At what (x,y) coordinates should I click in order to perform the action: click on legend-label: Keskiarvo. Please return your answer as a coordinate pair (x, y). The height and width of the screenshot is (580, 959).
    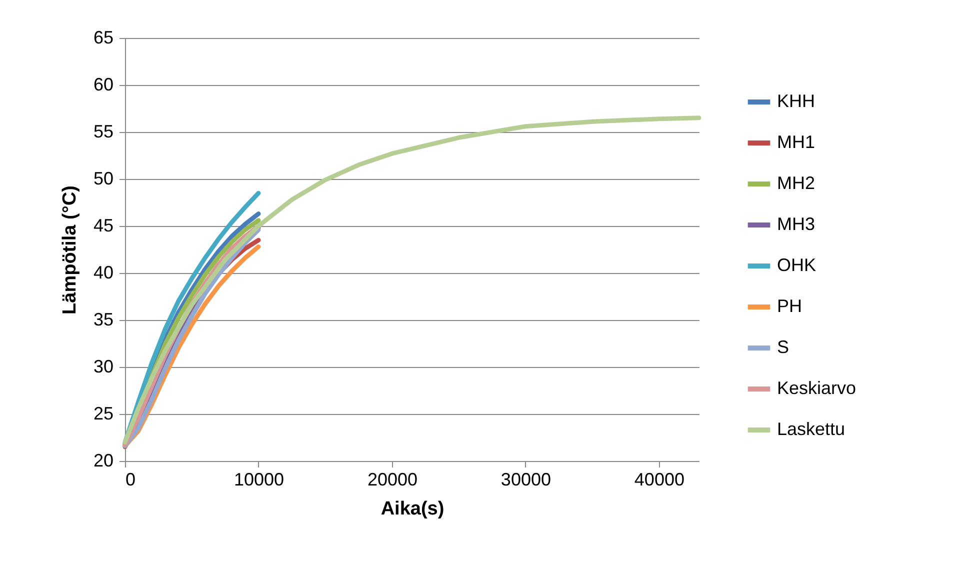
    Looking at the image, I should click on (816, 388).